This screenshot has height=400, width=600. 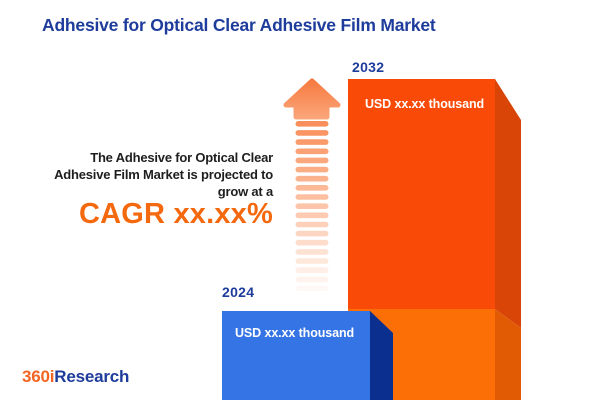 I want to click on summary-line: Adhesive Film Market is projected to, so click(x=163, y=174).